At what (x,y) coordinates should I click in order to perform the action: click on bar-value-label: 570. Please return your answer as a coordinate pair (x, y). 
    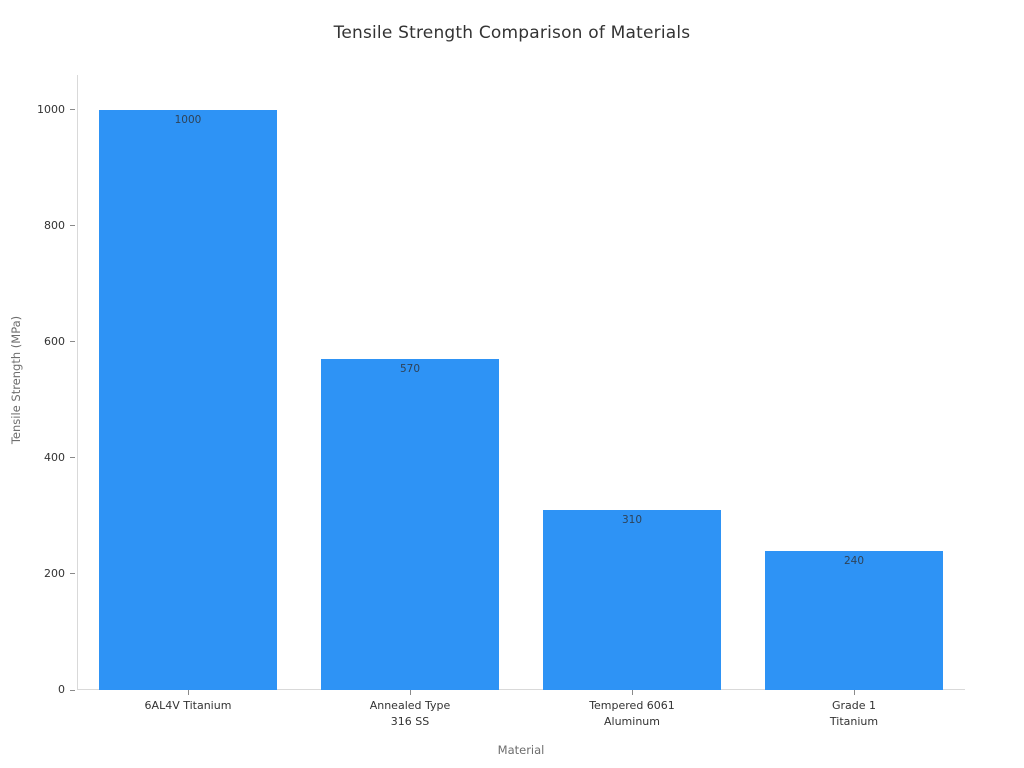
    Looking at the image, I should click on (409, 369).